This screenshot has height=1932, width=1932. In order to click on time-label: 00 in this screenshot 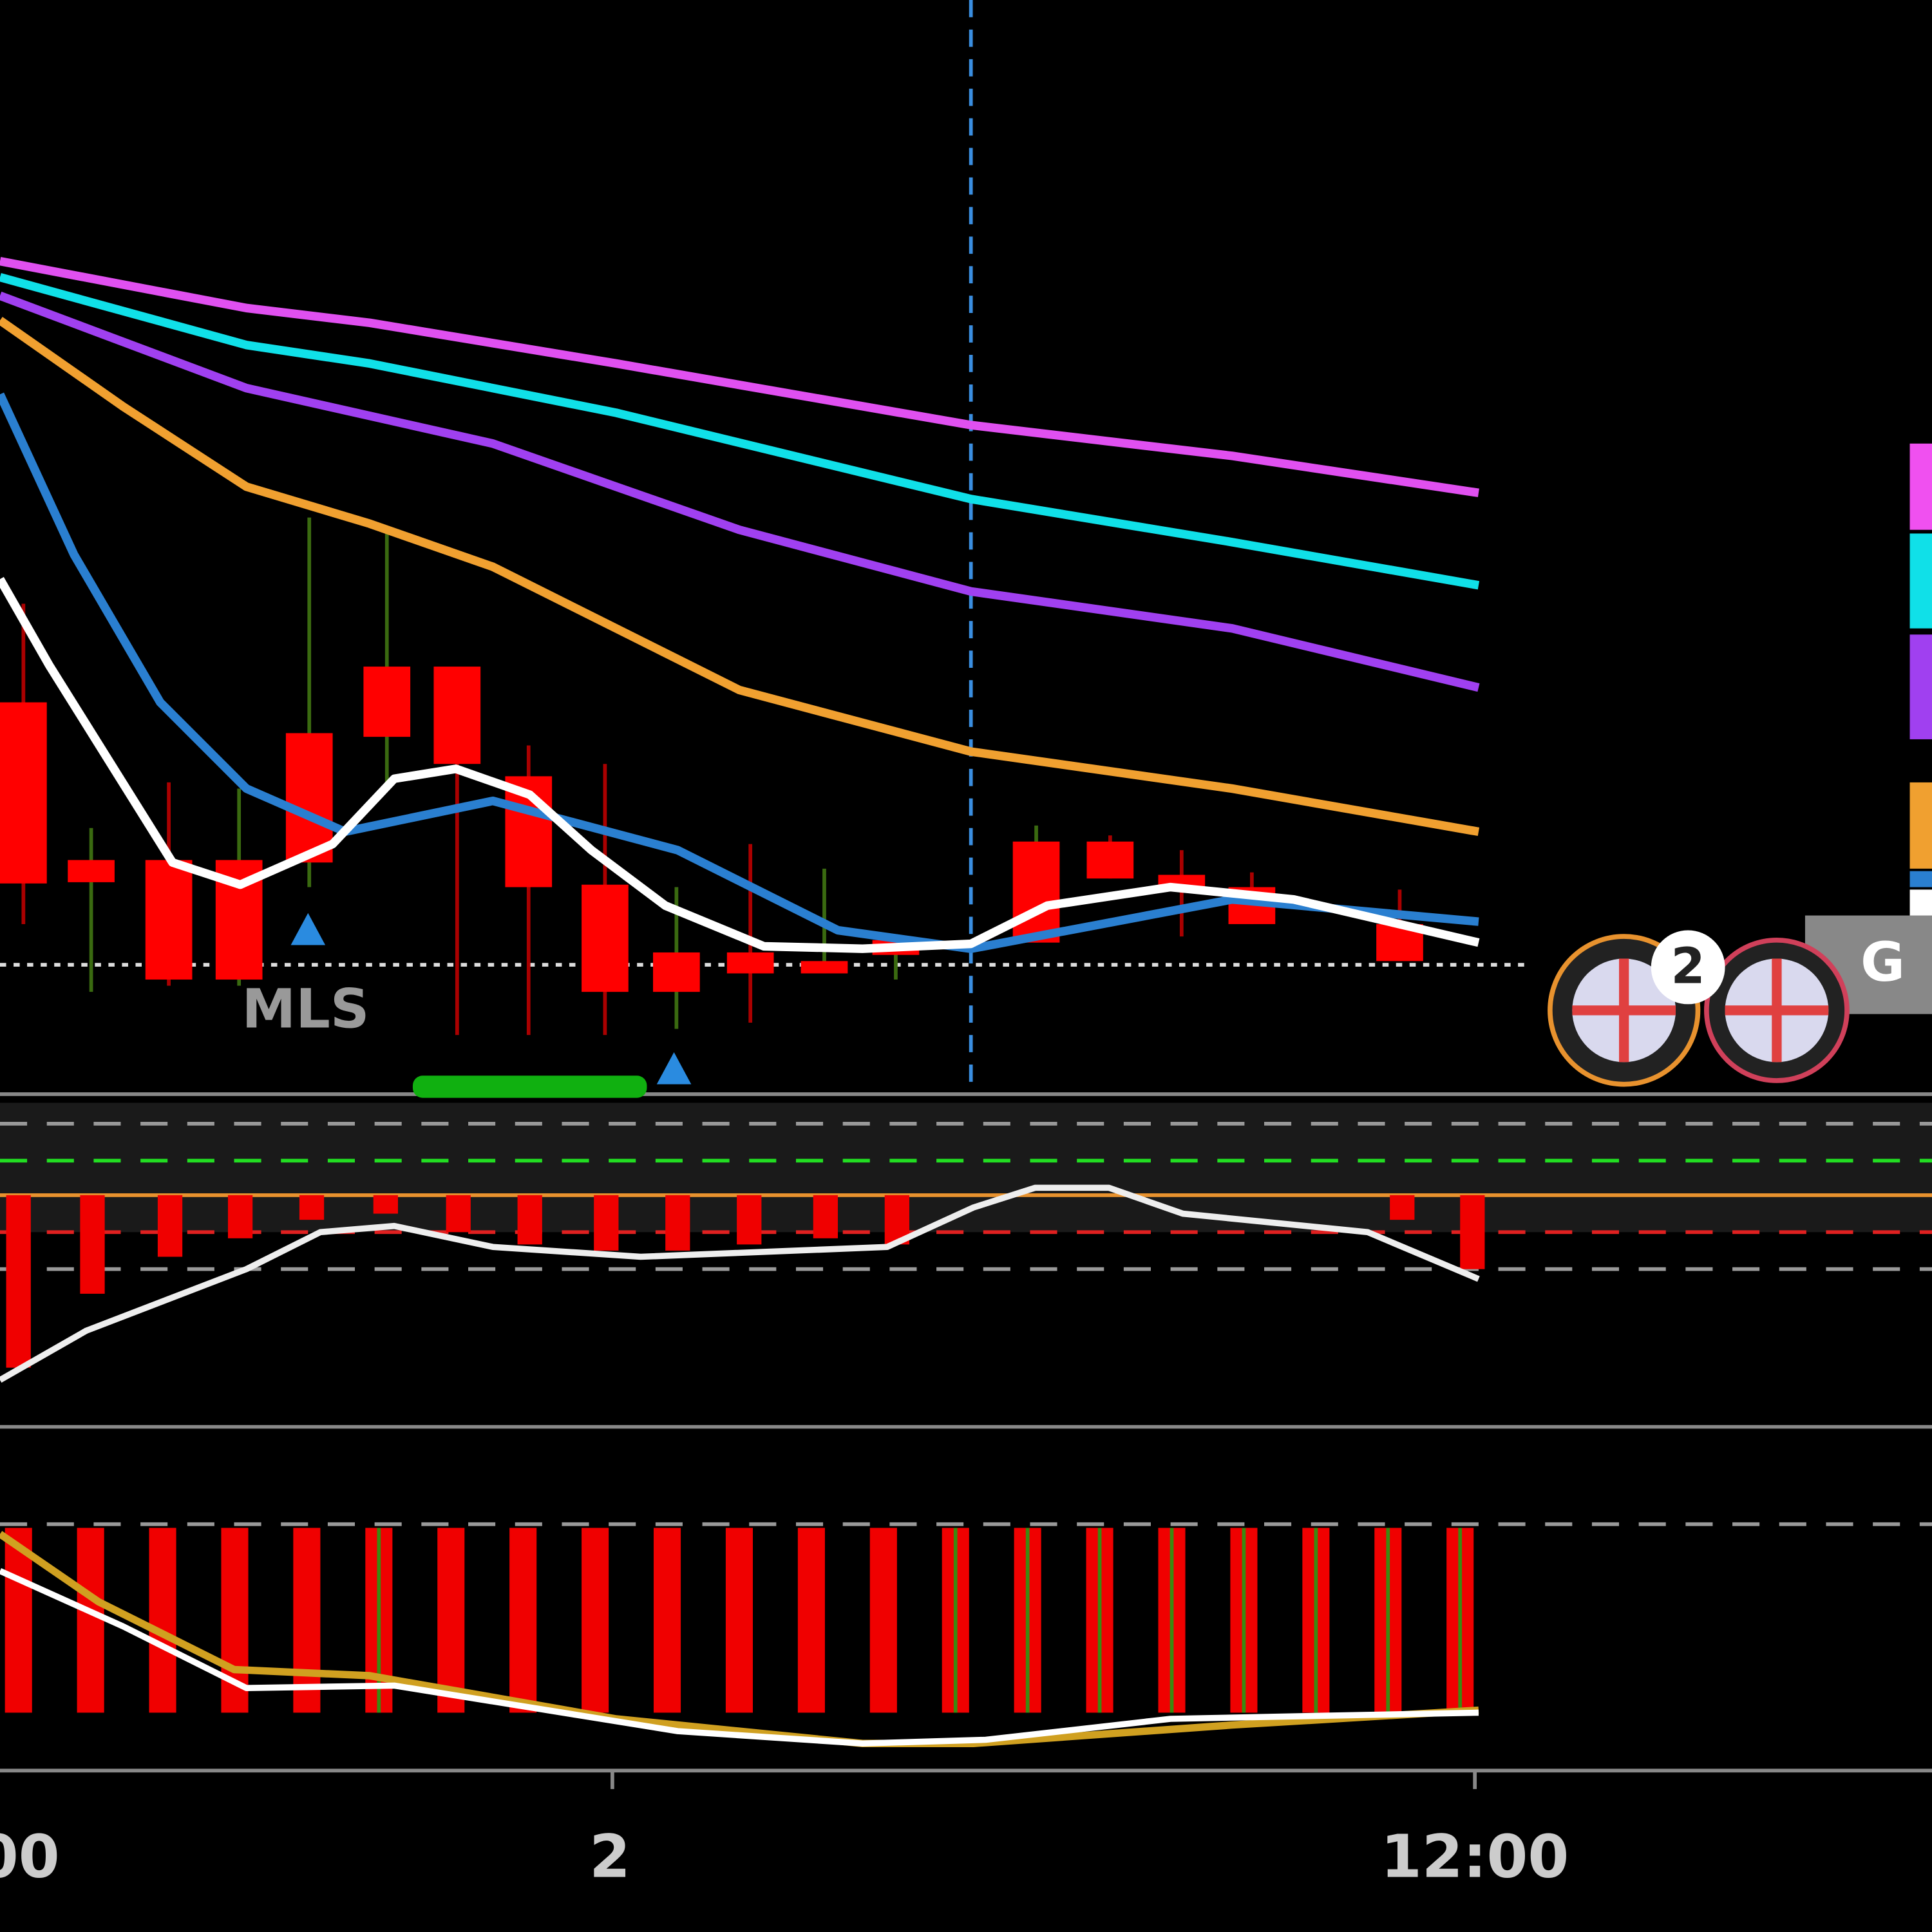, I will do `click(30, 1857)`.